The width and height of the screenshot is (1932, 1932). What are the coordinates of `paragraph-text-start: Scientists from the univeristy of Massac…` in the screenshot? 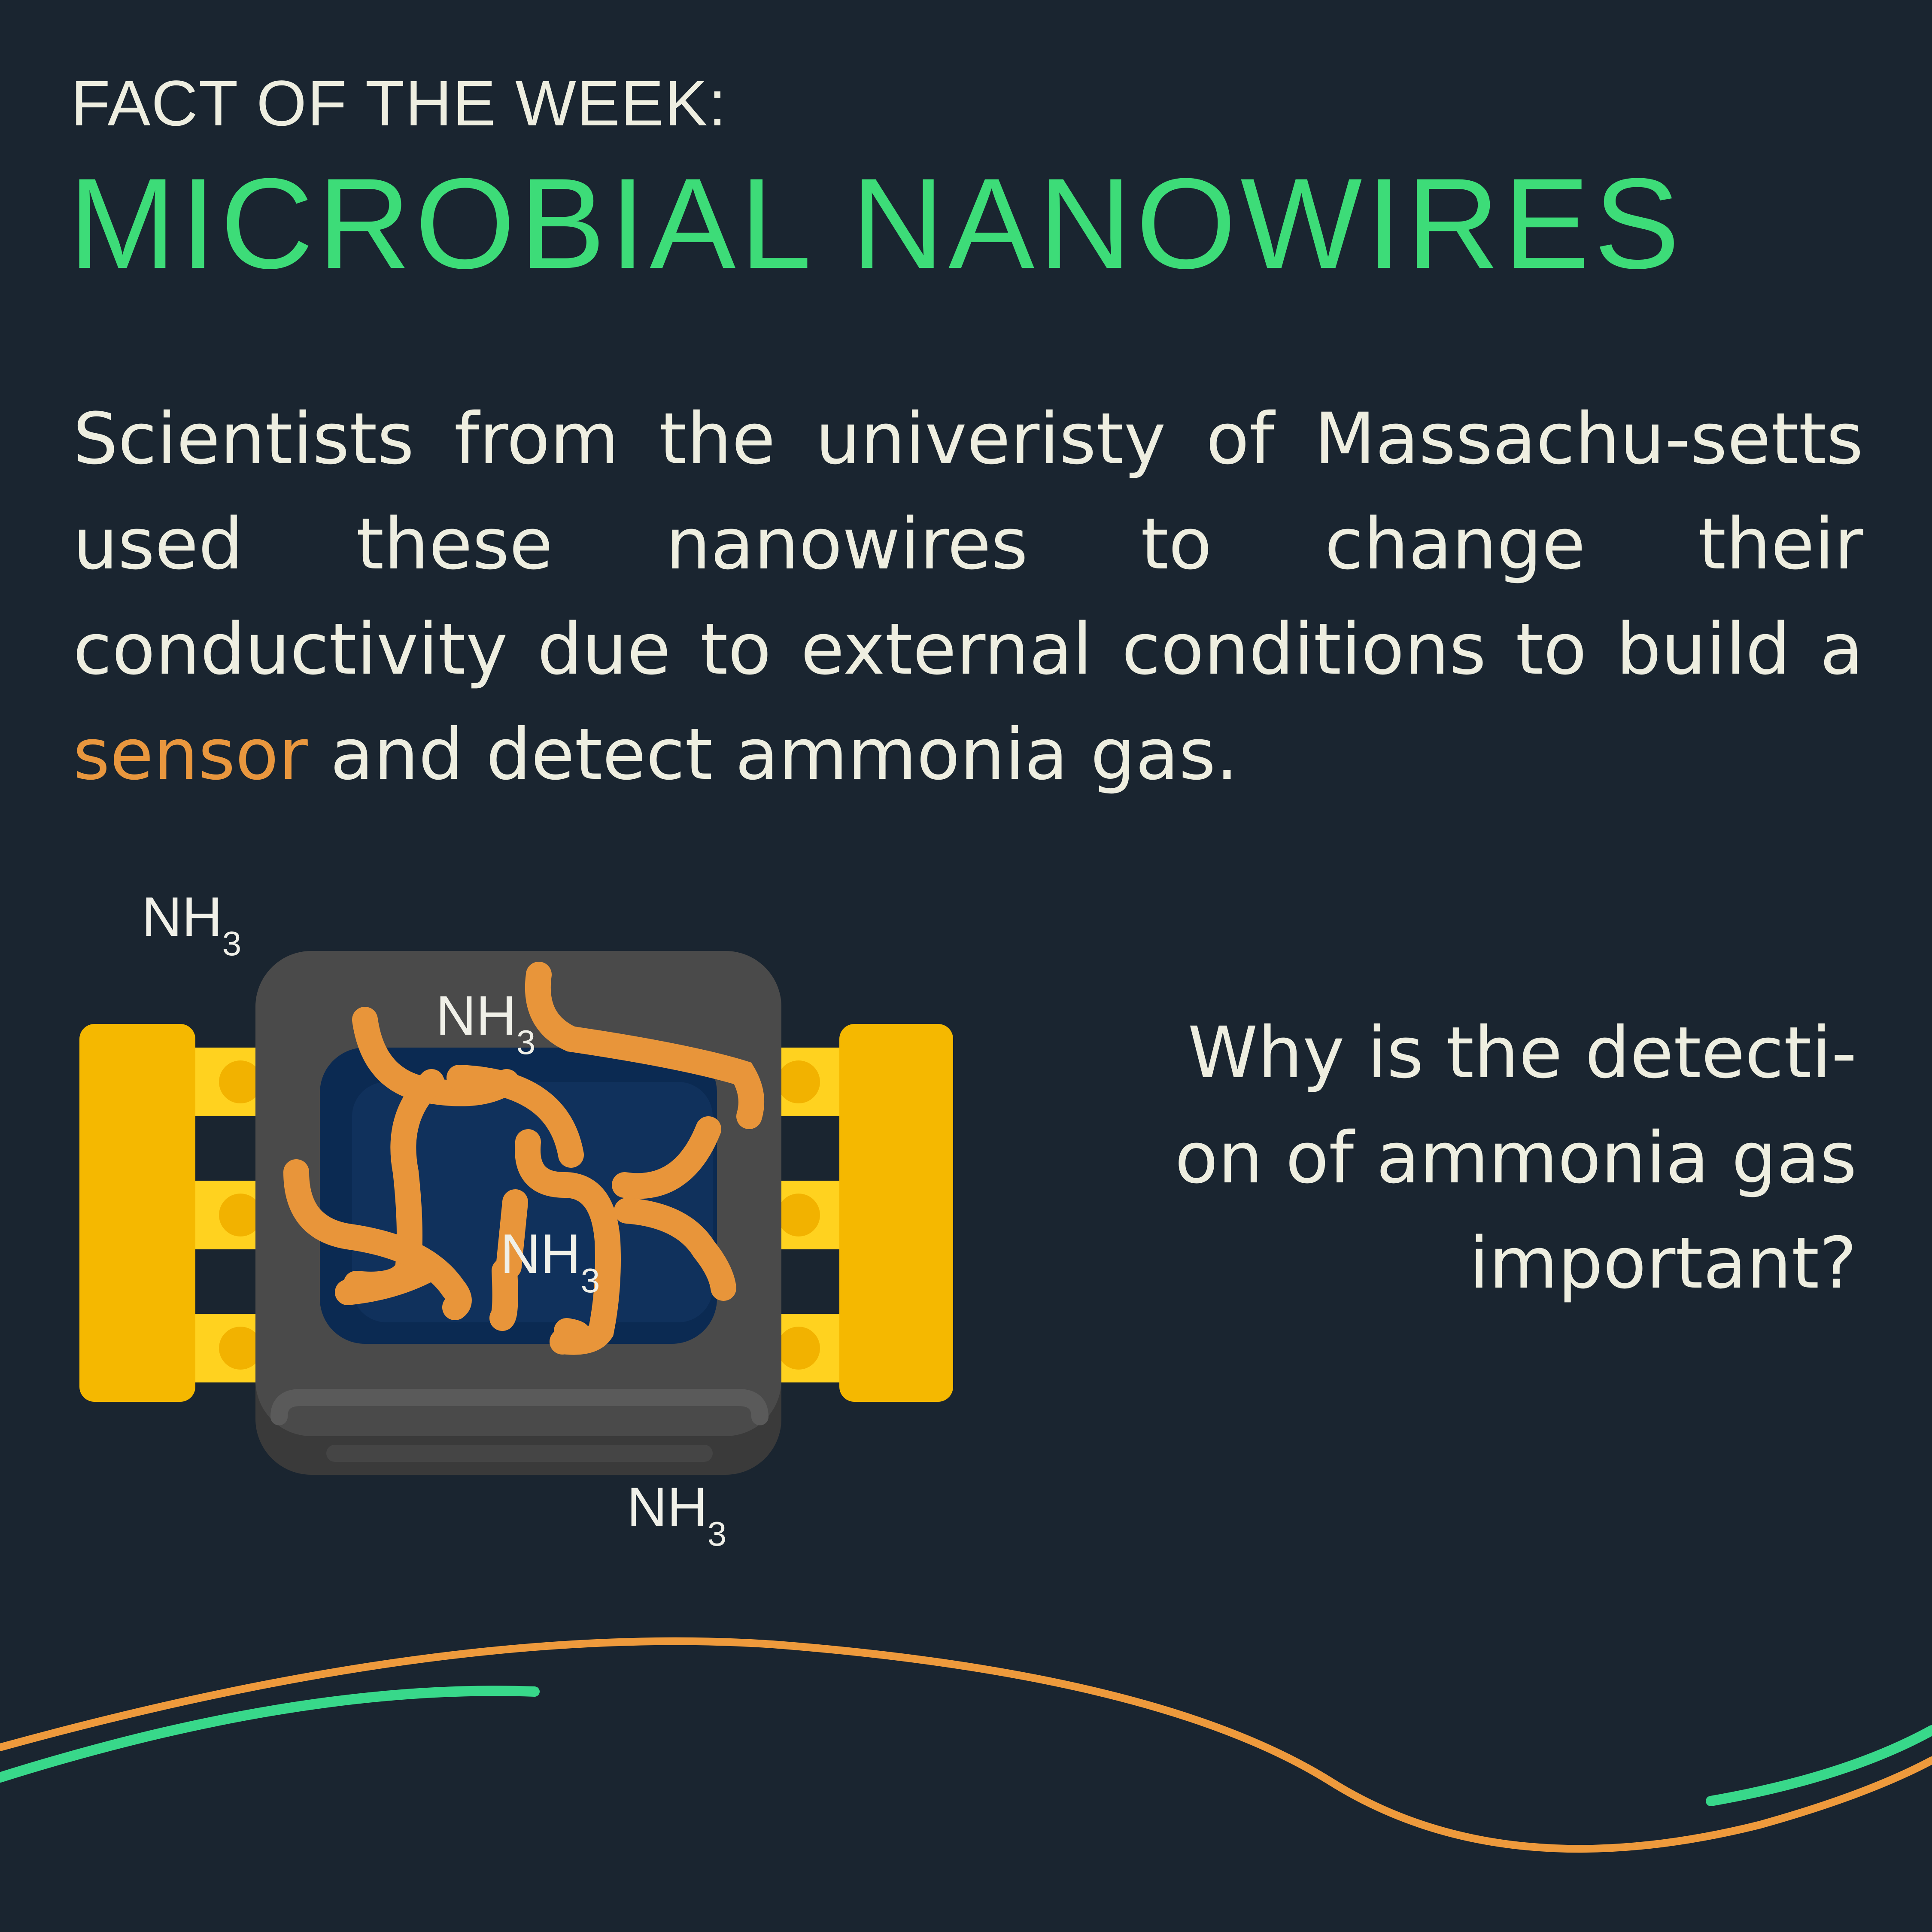 It's located at (968, 544).